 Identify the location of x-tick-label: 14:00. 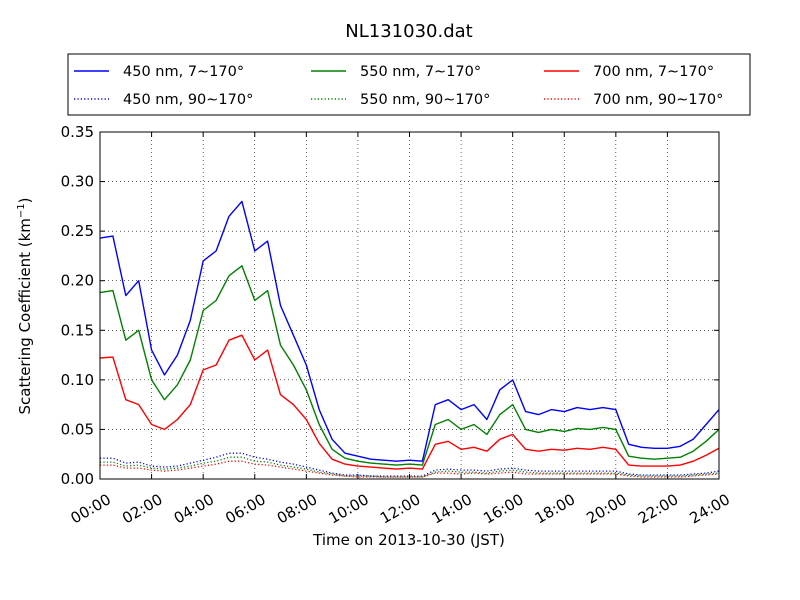
(452, 508).